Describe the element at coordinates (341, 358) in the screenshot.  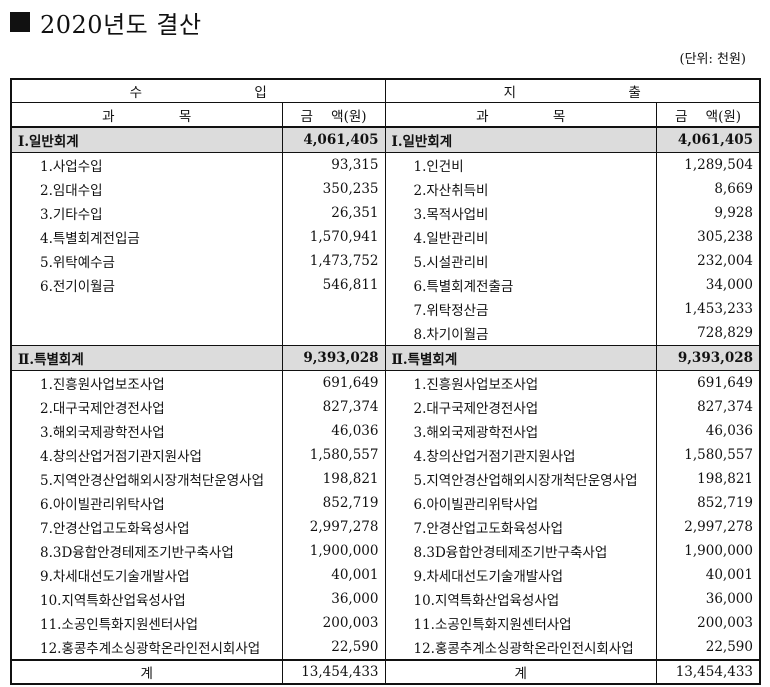
I see `income-section-total: 9,393,028` at that location.